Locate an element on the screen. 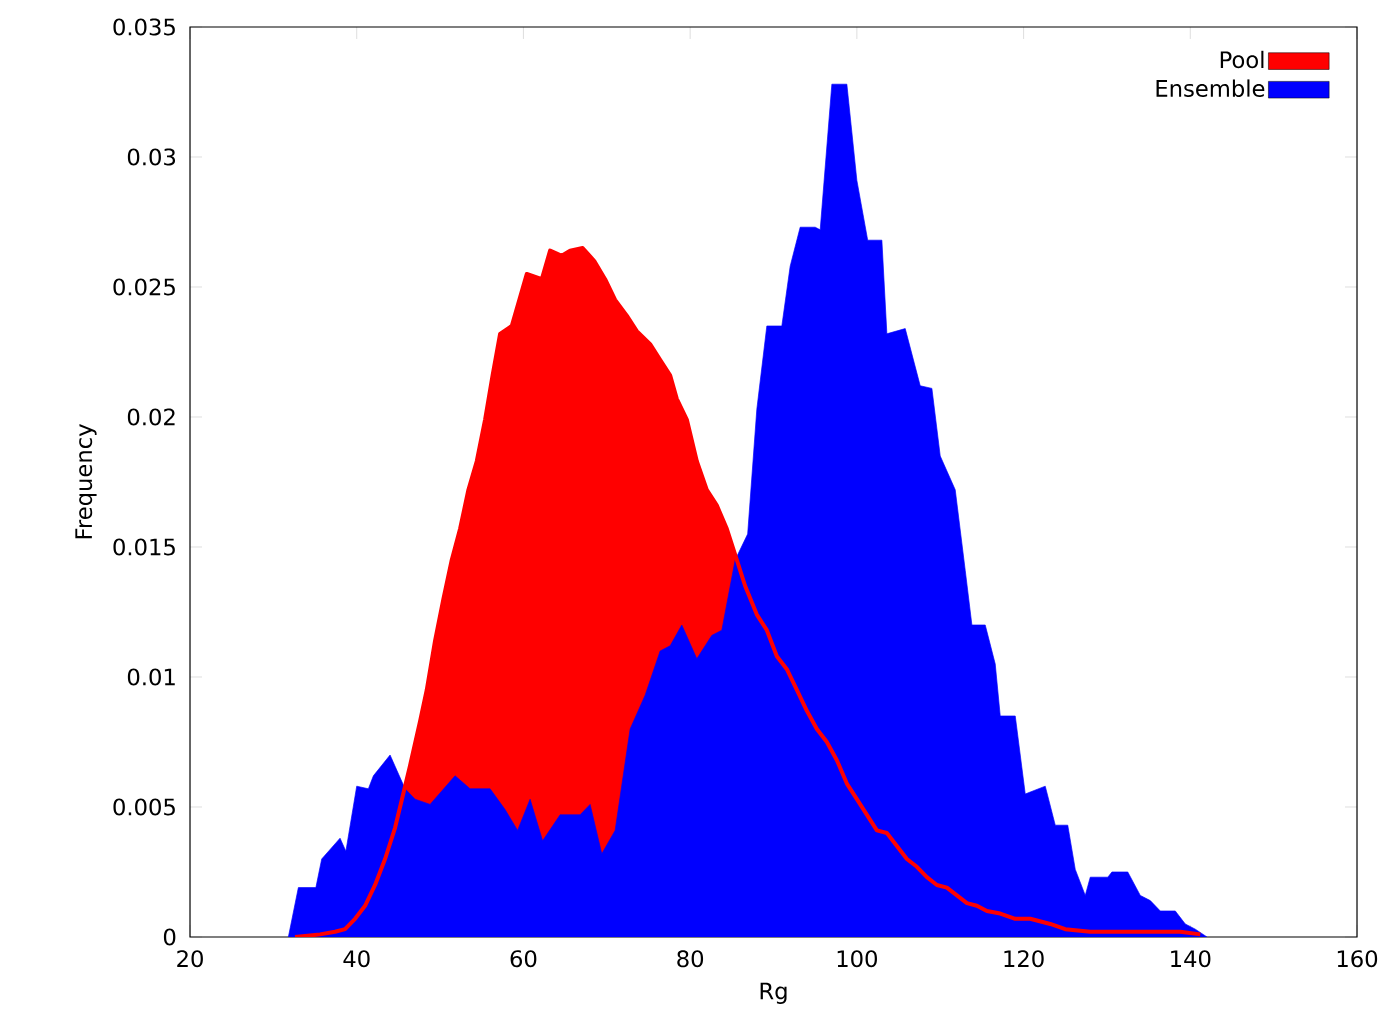 Image resolution: width=1389 pixels, height=1035 pixels. legend-label: Ensemble is located at coordinates (1210, 88).